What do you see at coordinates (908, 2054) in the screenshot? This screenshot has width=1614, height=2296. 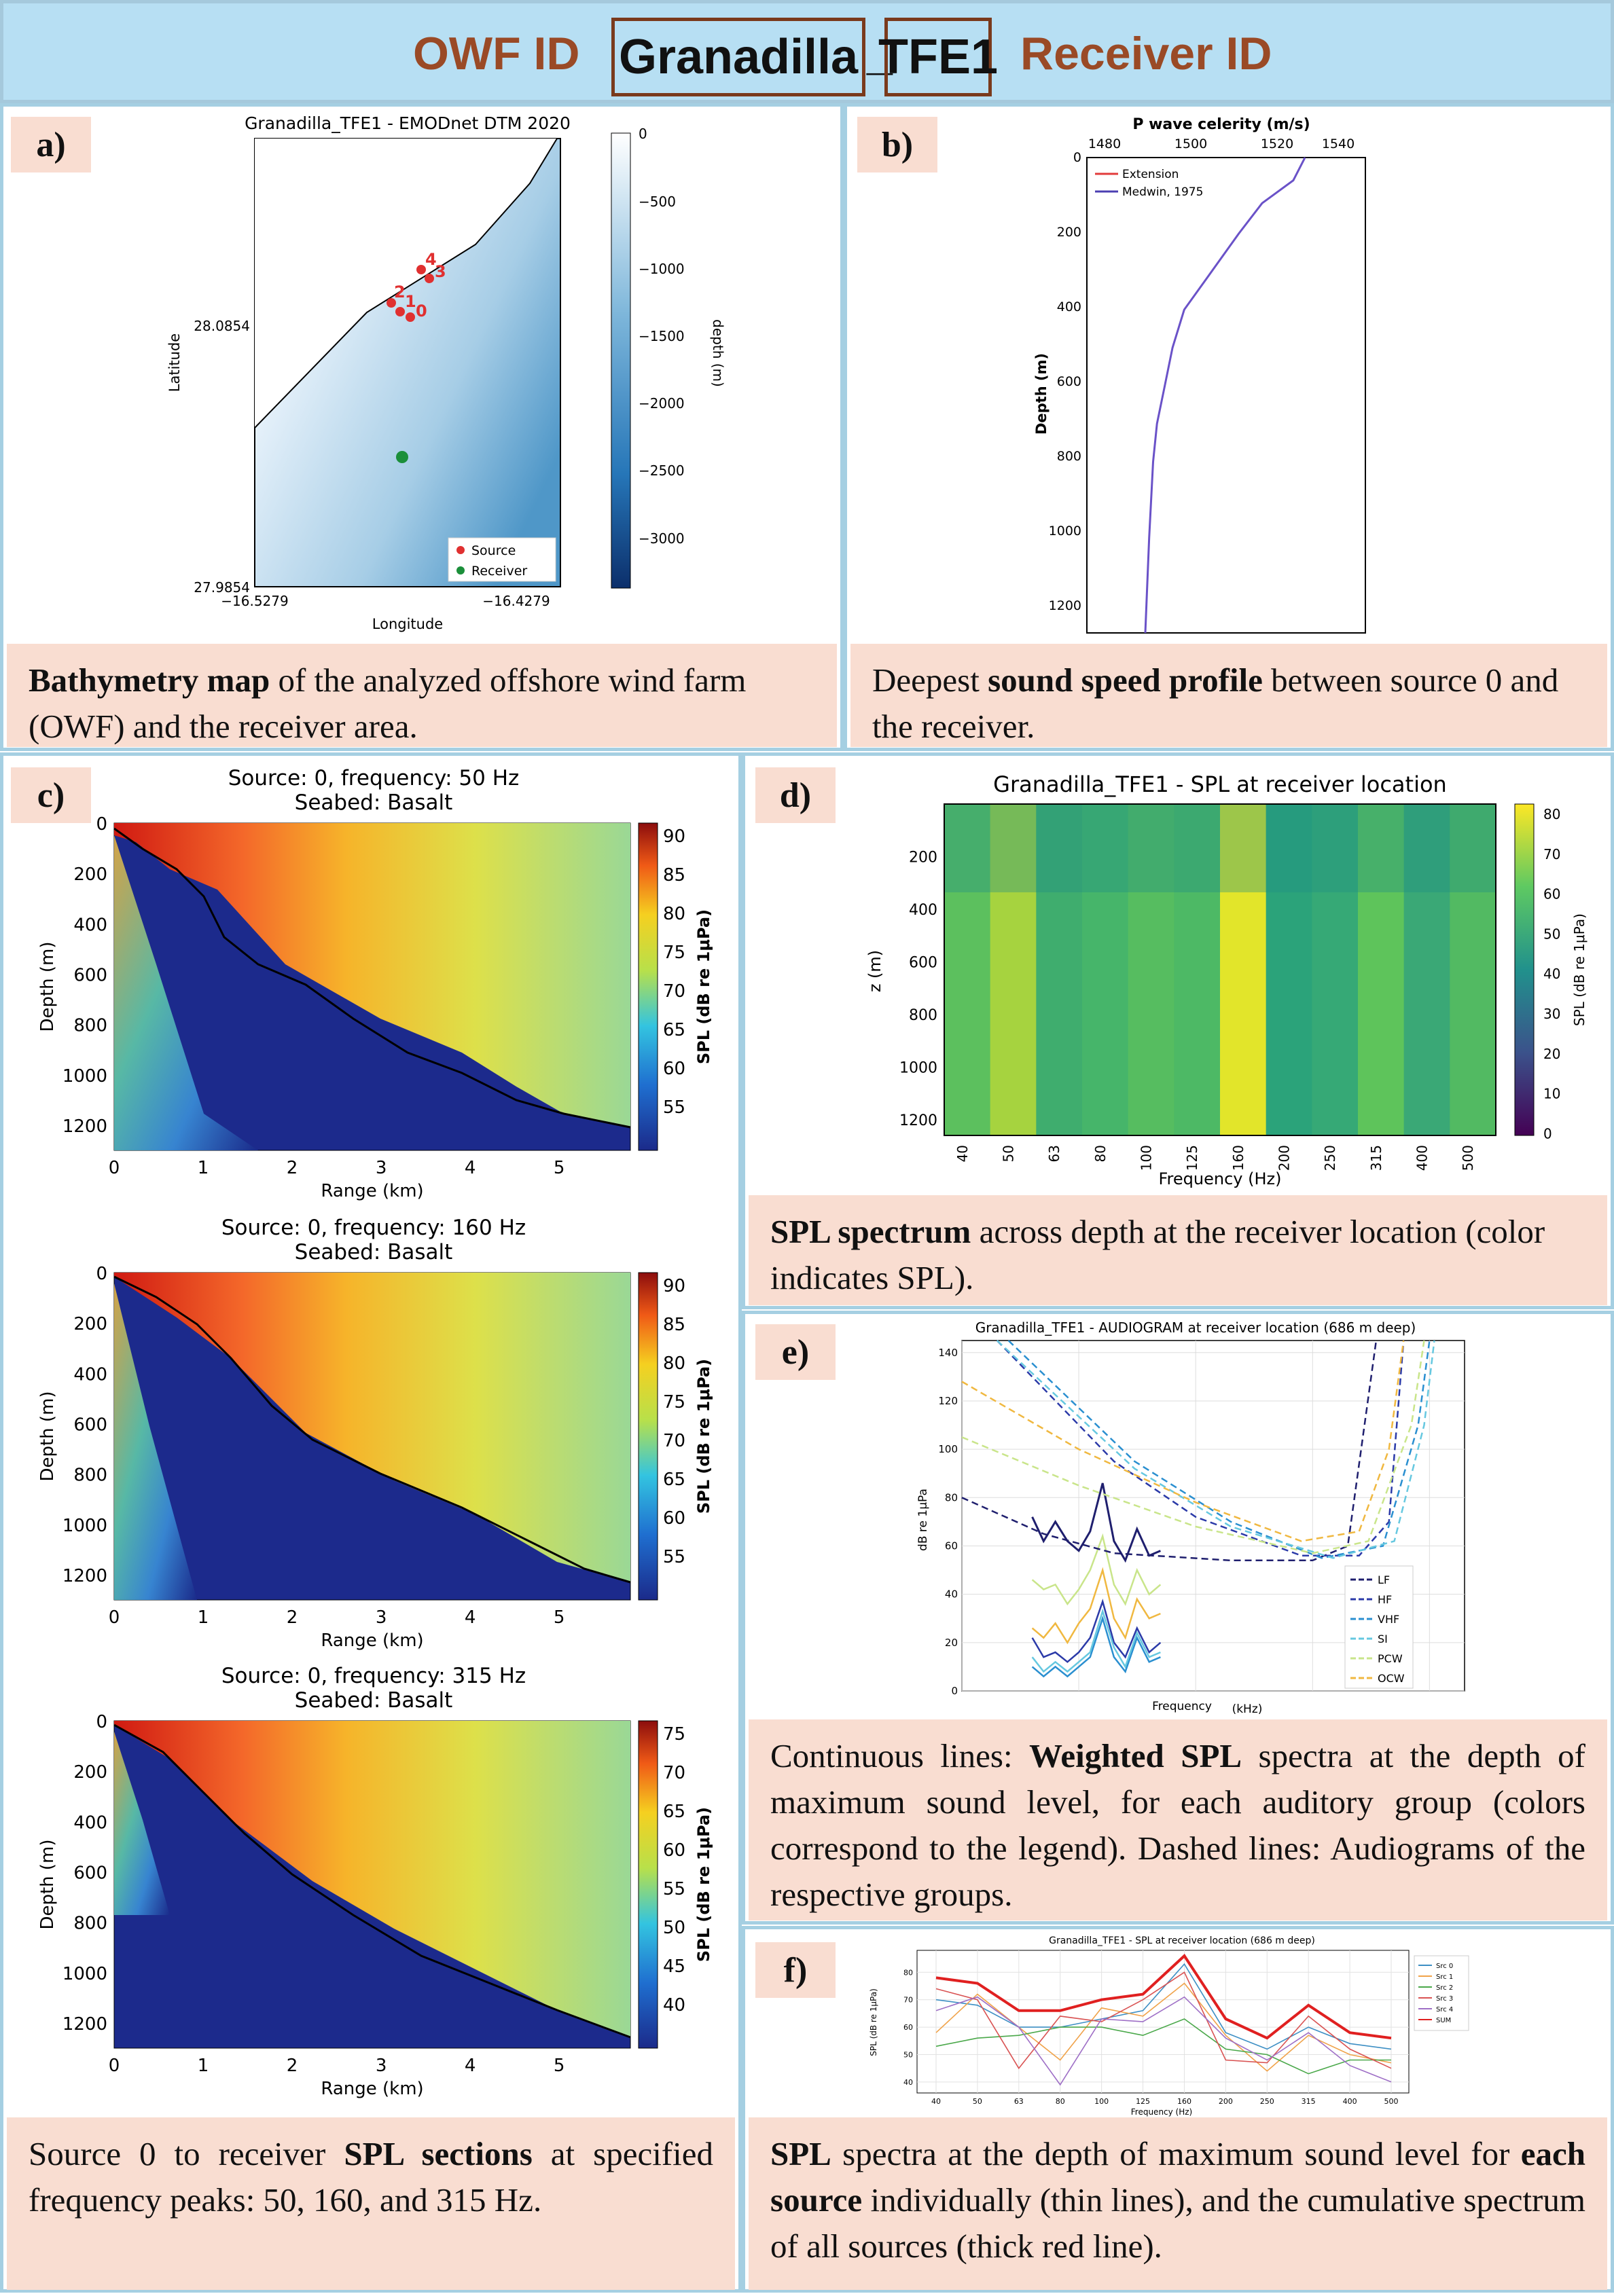 I see `spl-ytick: 50` at bounding box center [908, 2054].